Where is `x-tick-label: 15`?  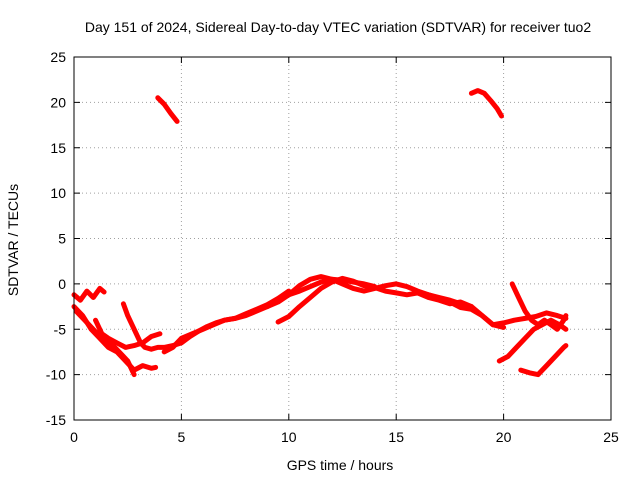 x-tick-label: 15 is located at coordinates (396, 437).